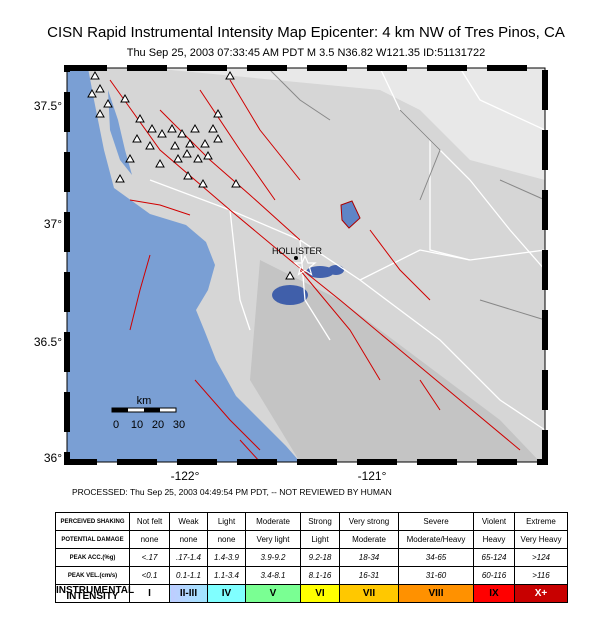  I want to click on table-cell: VII, so click(369, 593).